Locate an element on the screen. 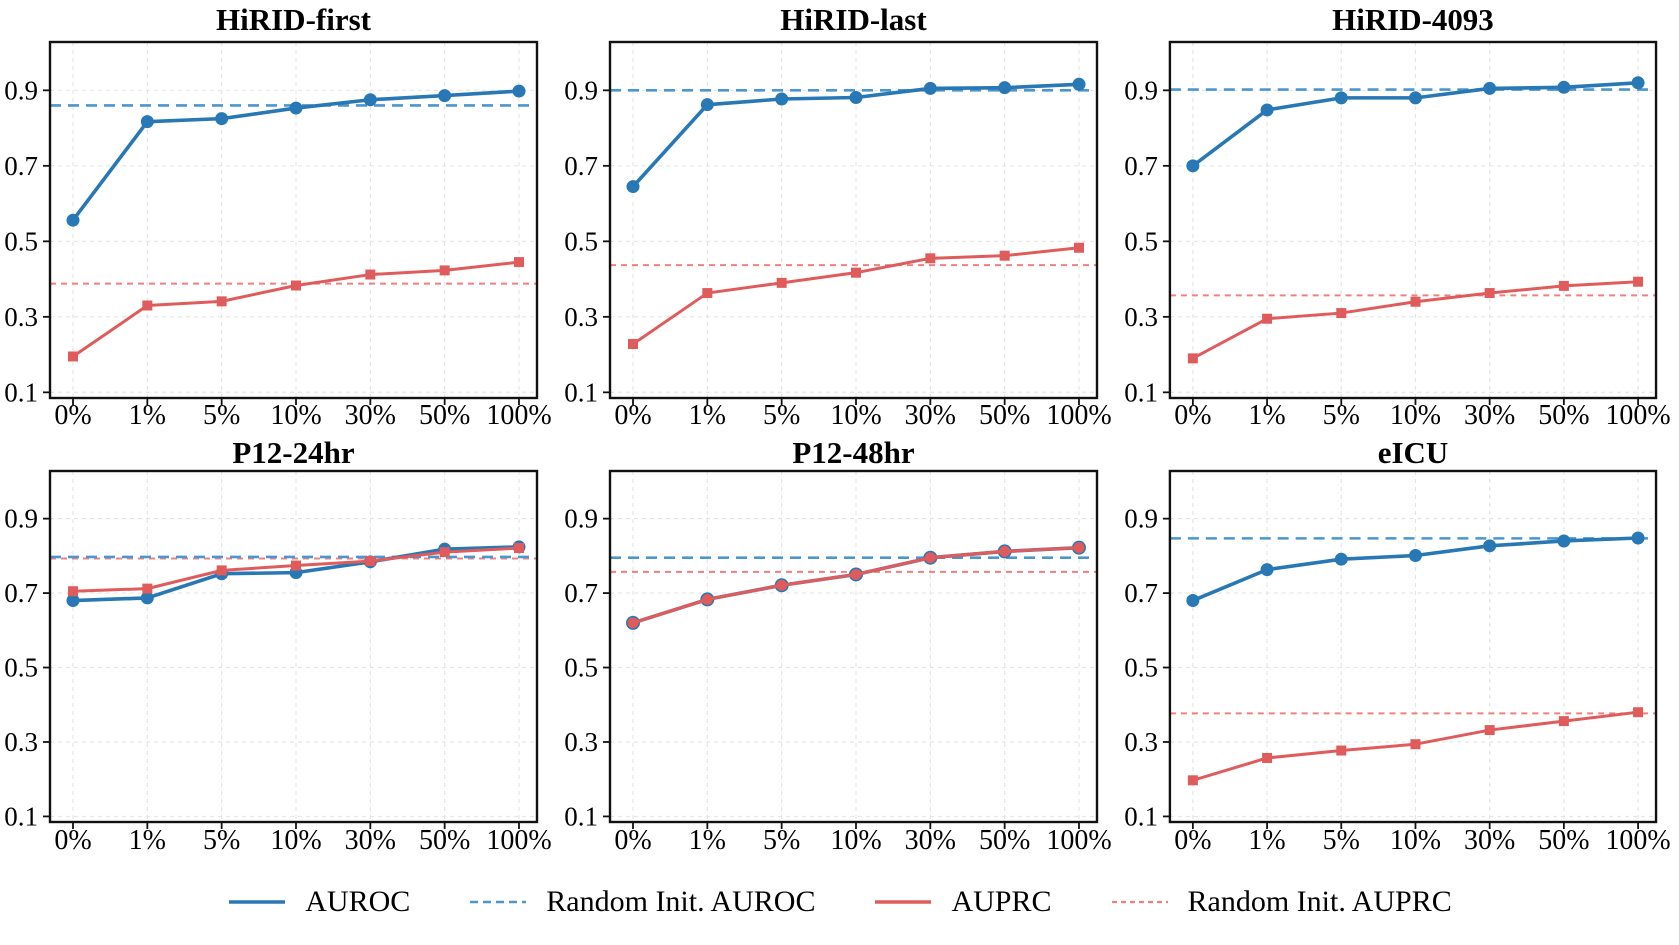  auroc-line-swatch is located at coordinates (257, 901).